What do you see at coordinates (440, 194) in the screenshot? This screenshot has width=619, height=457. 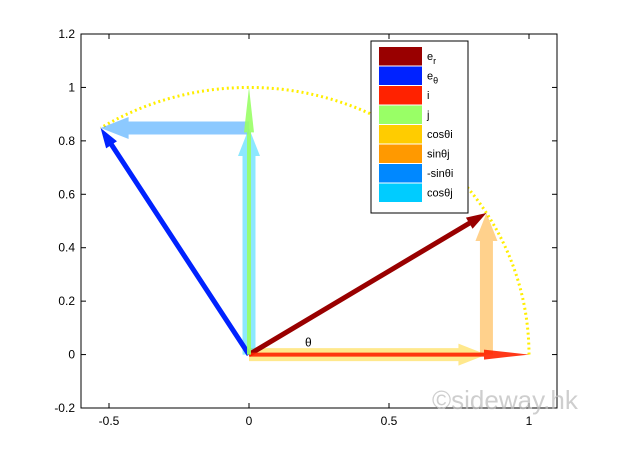 I see `legend-label: cosθj` at bounding box center [440, 194].